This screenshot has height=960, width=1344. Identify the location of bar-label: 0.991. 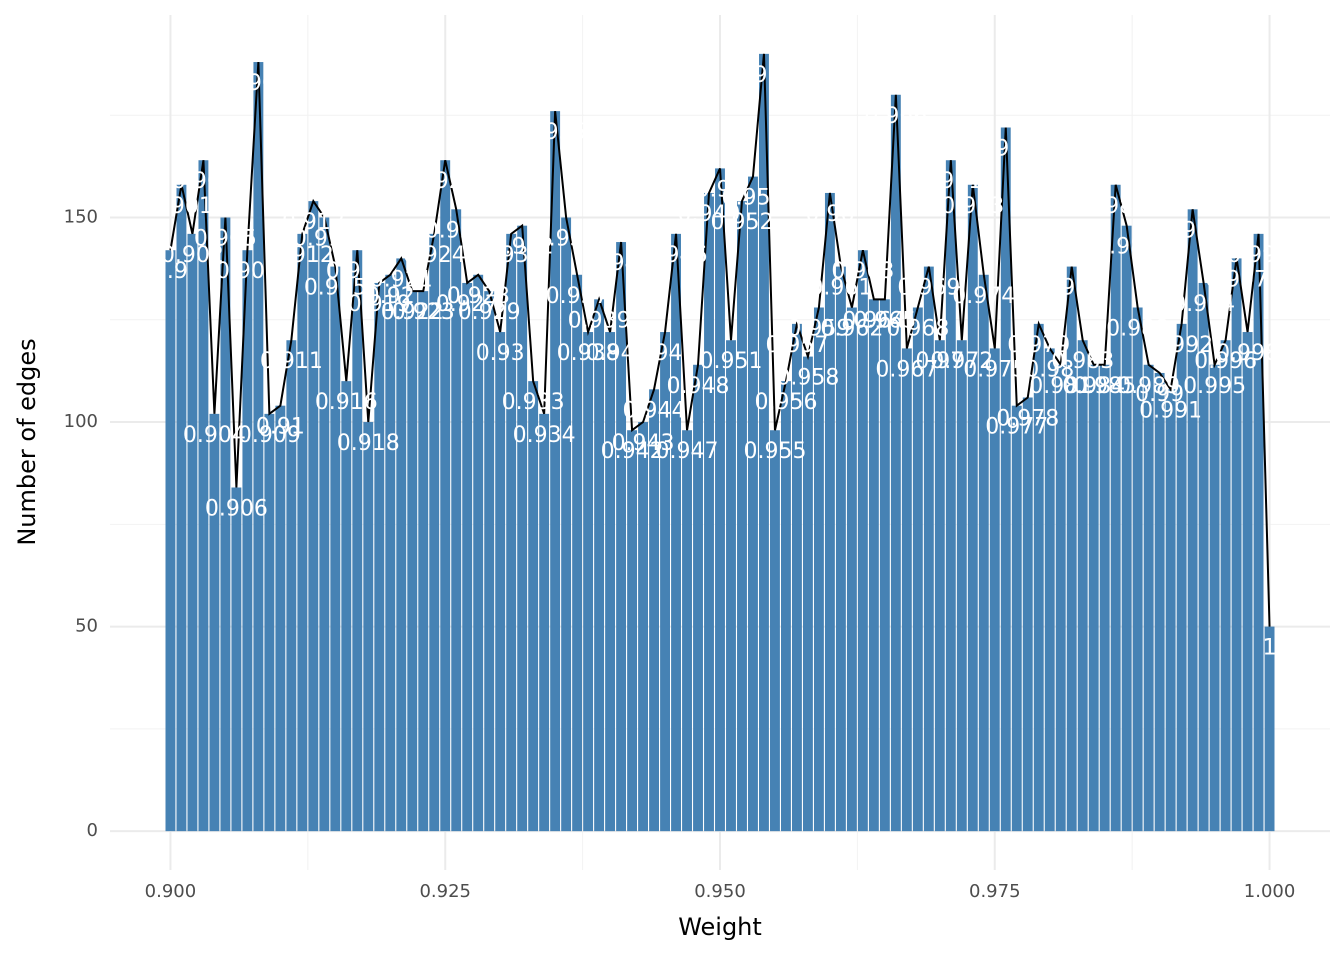
(1170, 410).